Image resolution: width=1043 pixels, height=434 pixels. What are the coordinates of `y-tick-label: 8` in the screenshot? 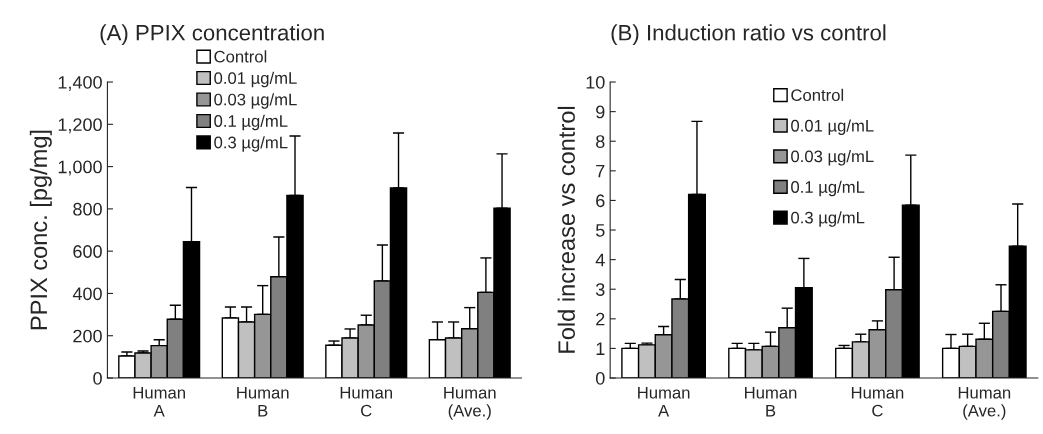 It's located at (600, 141).